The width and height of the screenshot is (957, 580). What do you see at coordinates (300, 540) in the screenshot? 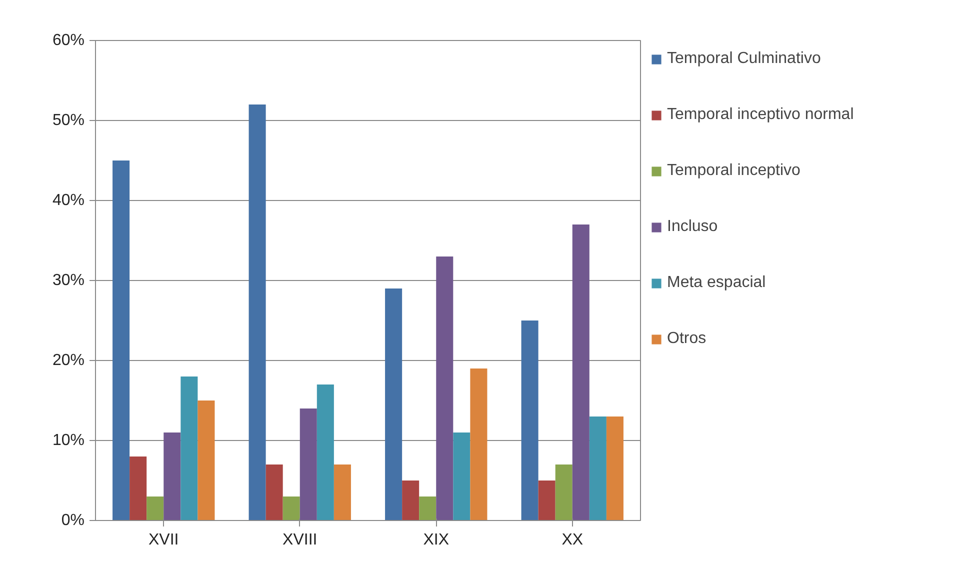
I see `x-tick-label: XVIII` at bounding box center [300, 540].